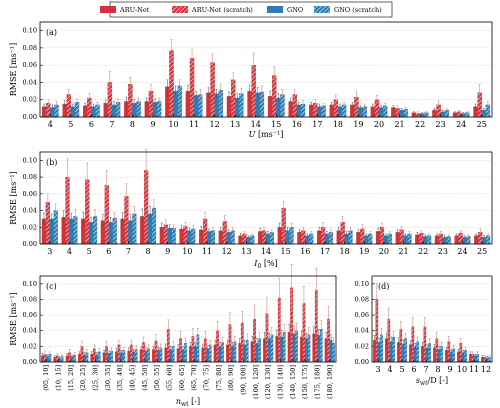 This screenshot has width=500, height=408. I want to click on y-axis-label: RMSE [ms⁻¹], so click(13, 197).